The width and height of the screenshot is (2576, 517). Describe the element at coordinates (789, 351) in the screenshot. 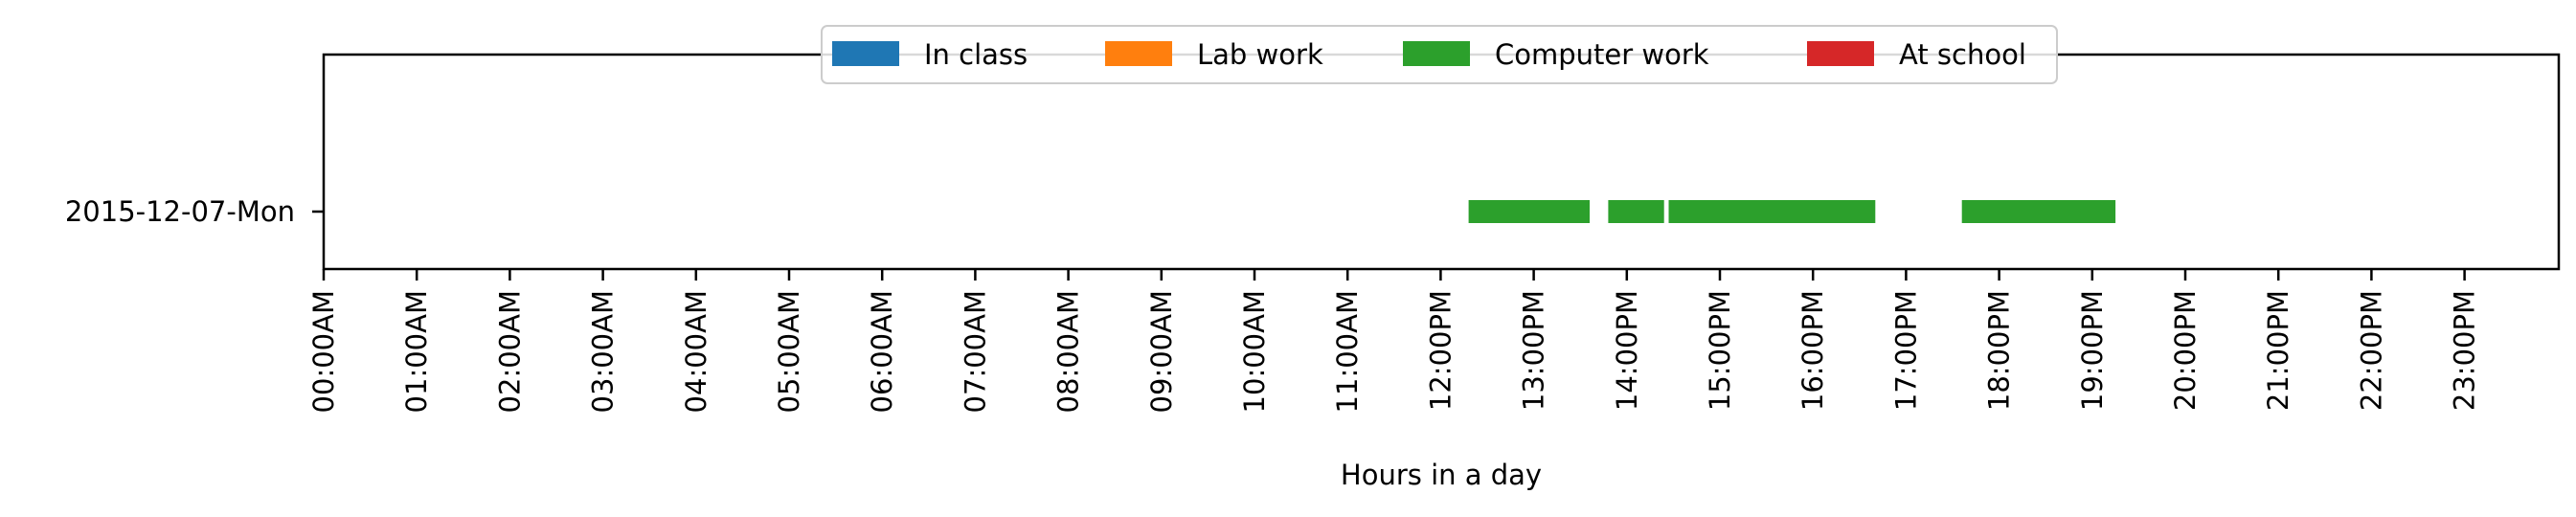

I see `x-tick-label: 05:00AM` at that location.